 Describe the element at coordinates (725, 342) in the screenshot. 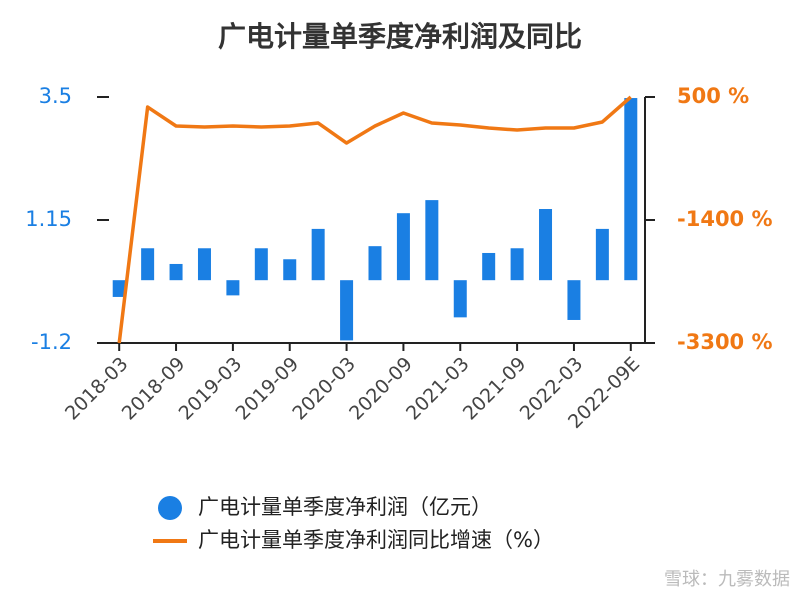

I see `y2-tick-label: -3300 %` at that location.